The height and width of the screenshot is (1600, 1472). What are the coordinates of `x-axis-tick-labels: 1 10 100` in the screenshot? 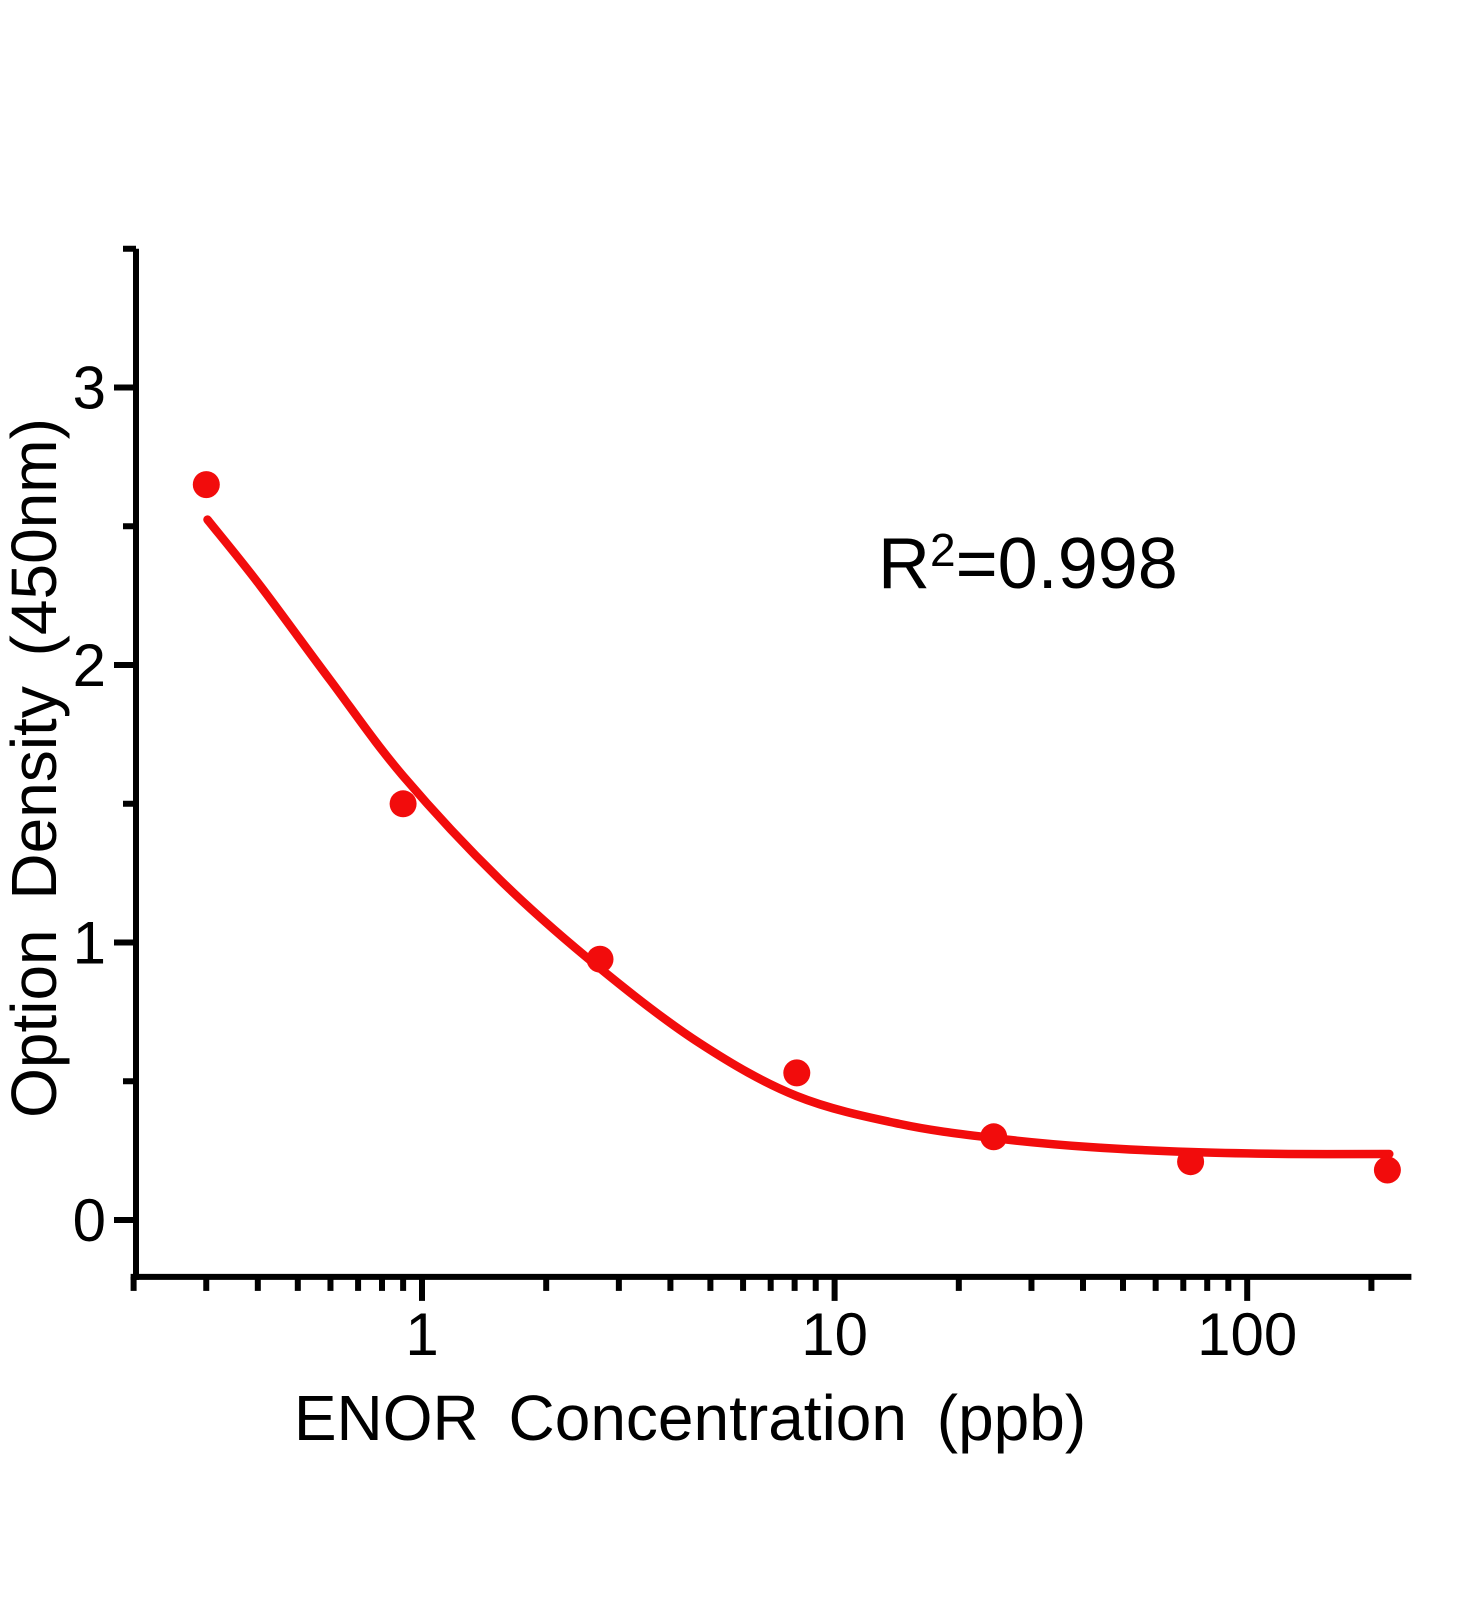 It's located at (851, 1334).